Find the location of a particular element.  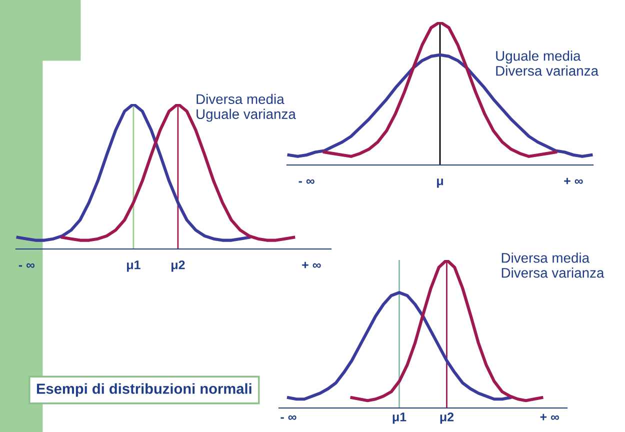

chart-title: Diversa media Diversa varianza is located at coordinates (553, 265).